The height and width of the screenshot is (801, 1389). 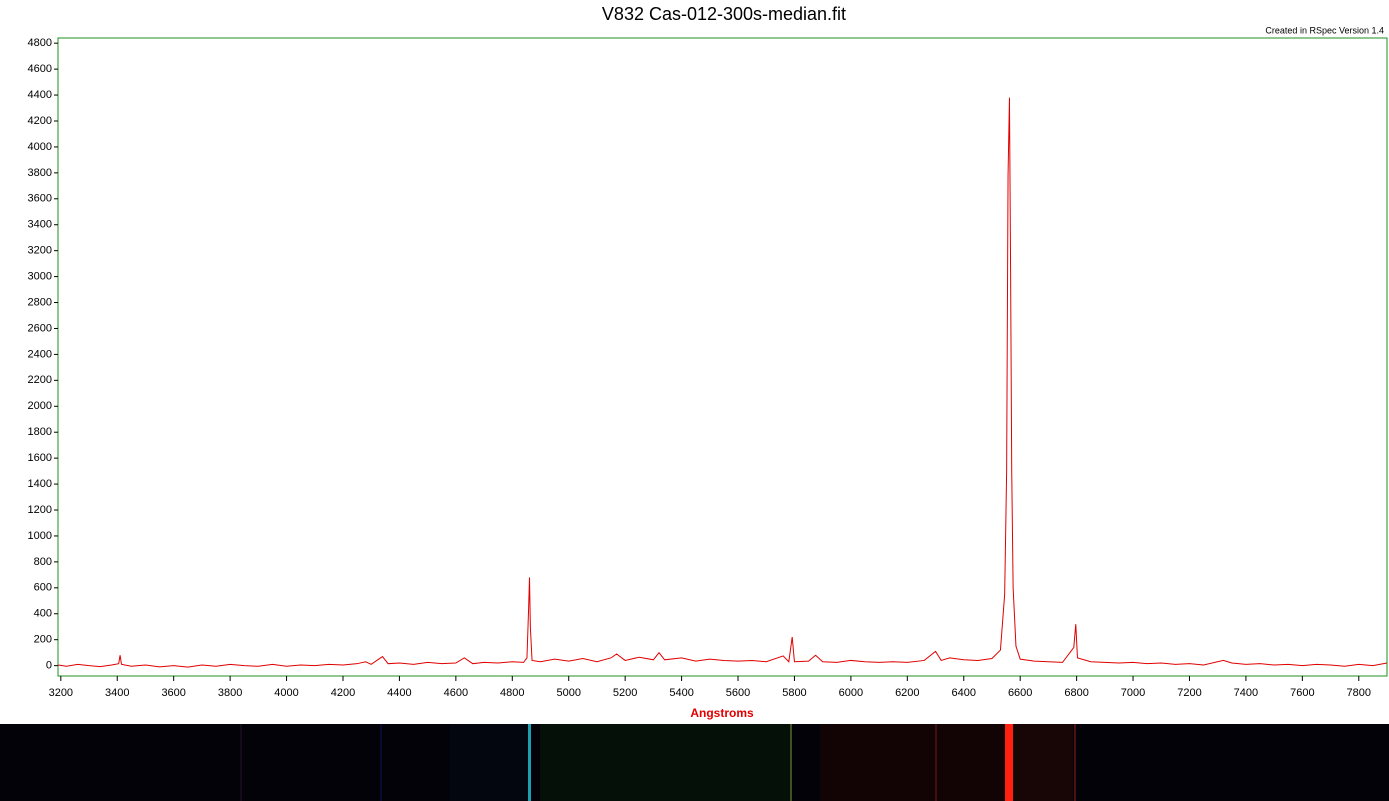 I want to click on x-tick-label: 6000, so click(x=851, y=693).